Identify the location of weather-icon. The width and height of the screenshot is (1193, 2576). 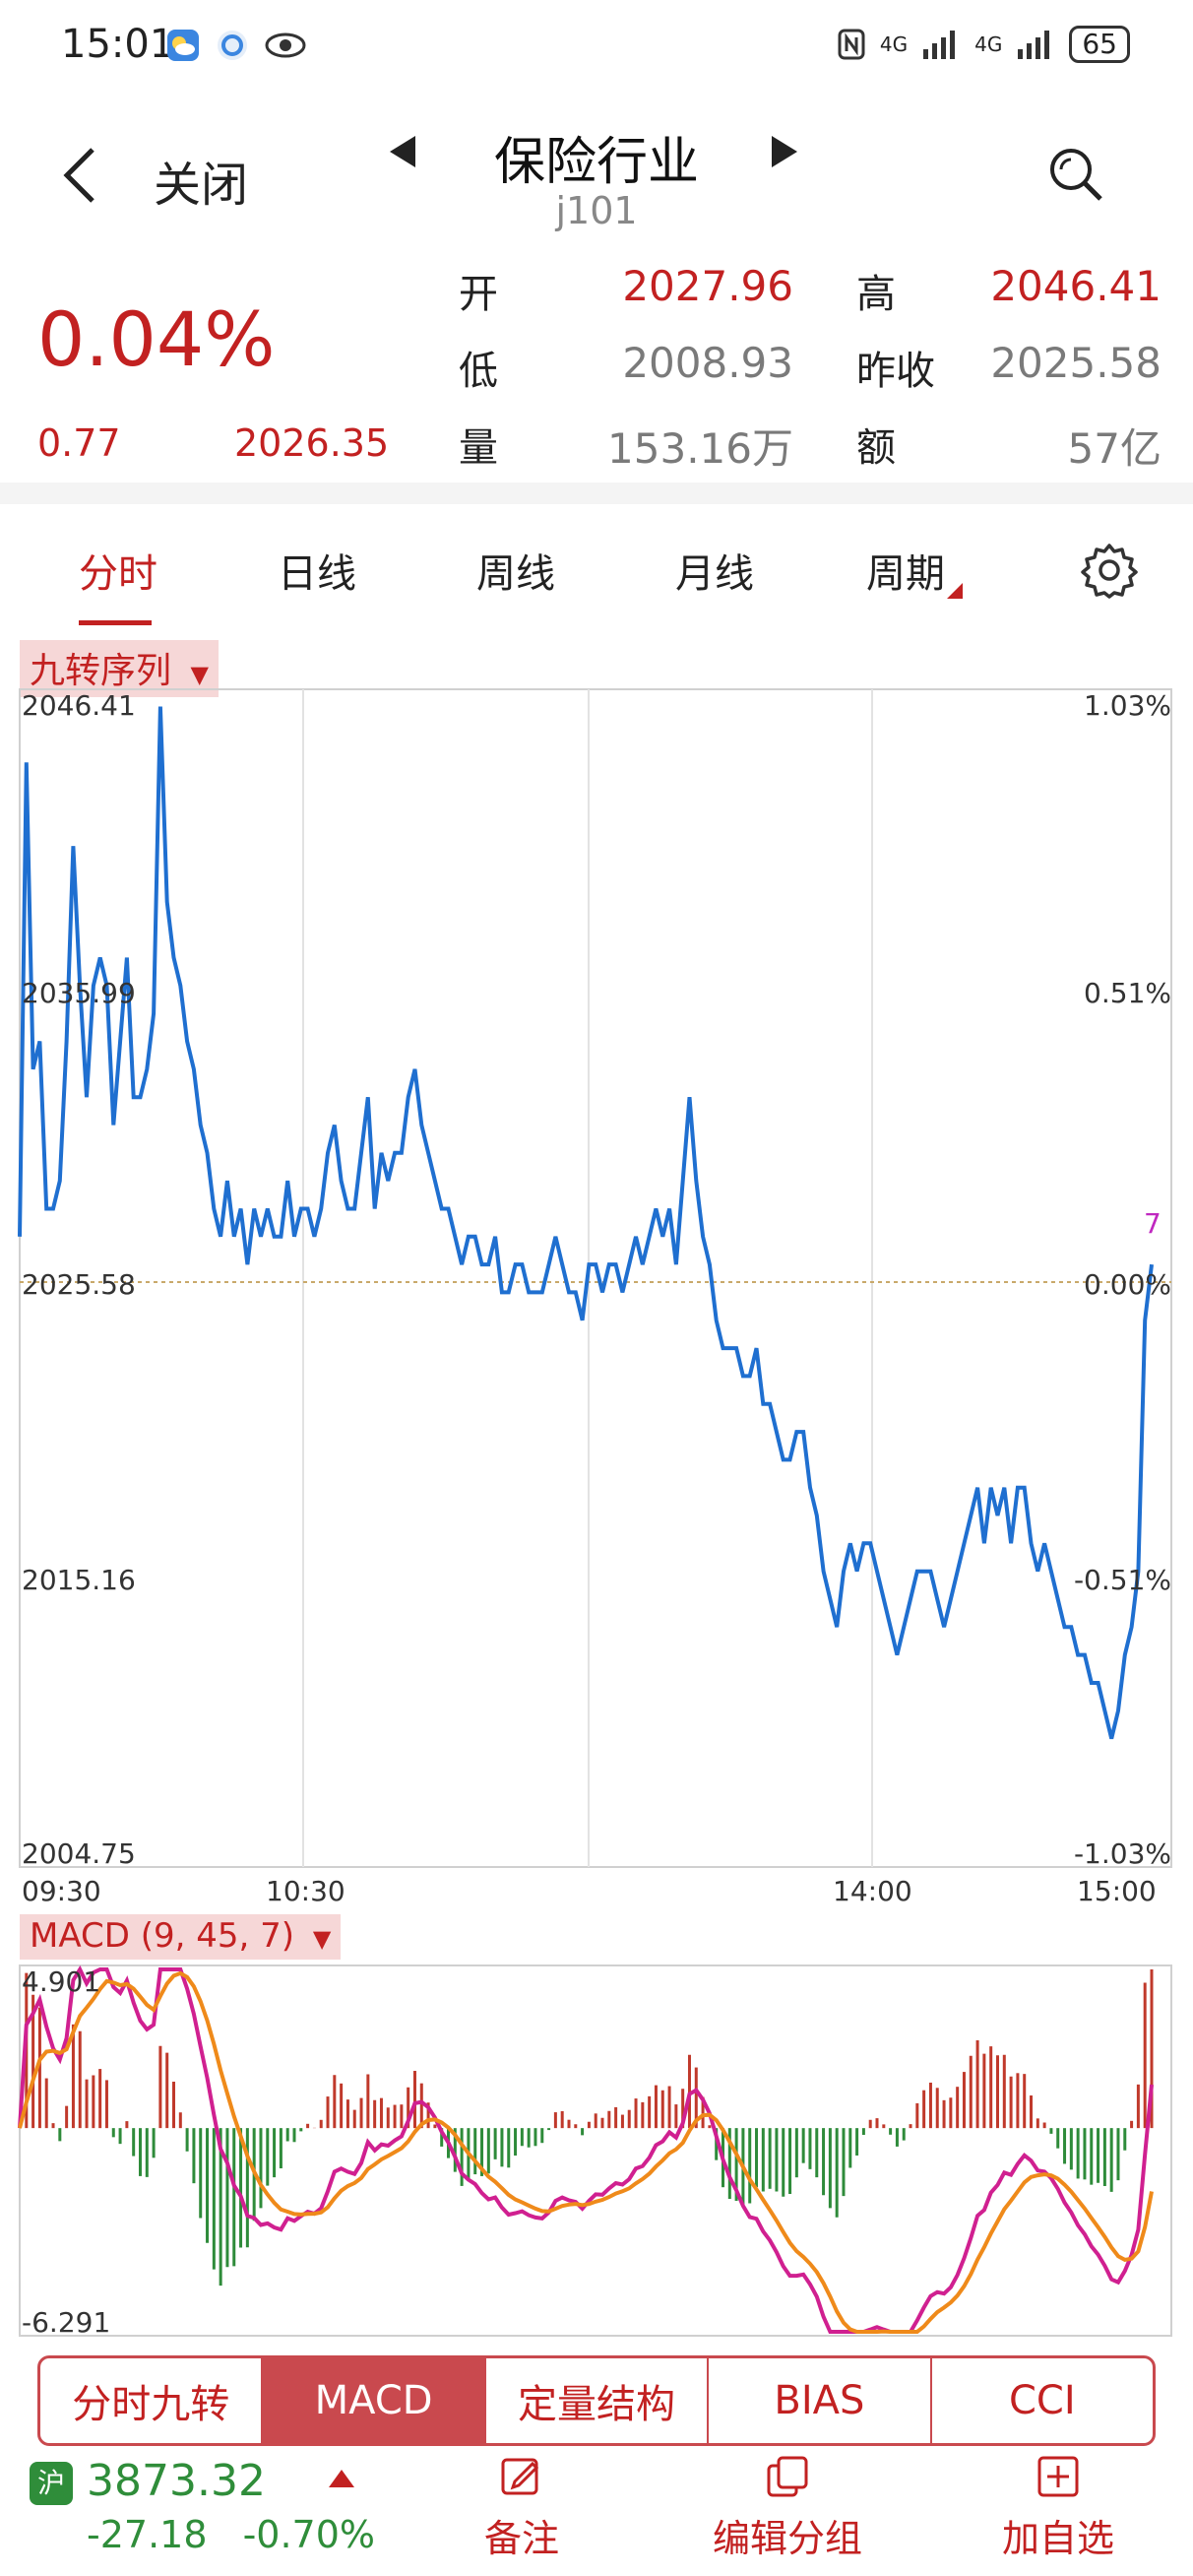
(183, 45).